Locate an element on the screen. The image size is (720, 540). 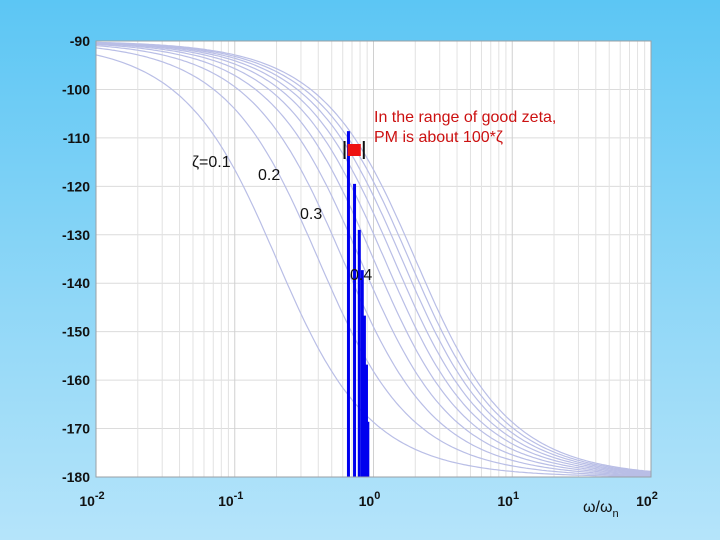
x-tick-exponent: 1 is located at coordinates (516, 496).